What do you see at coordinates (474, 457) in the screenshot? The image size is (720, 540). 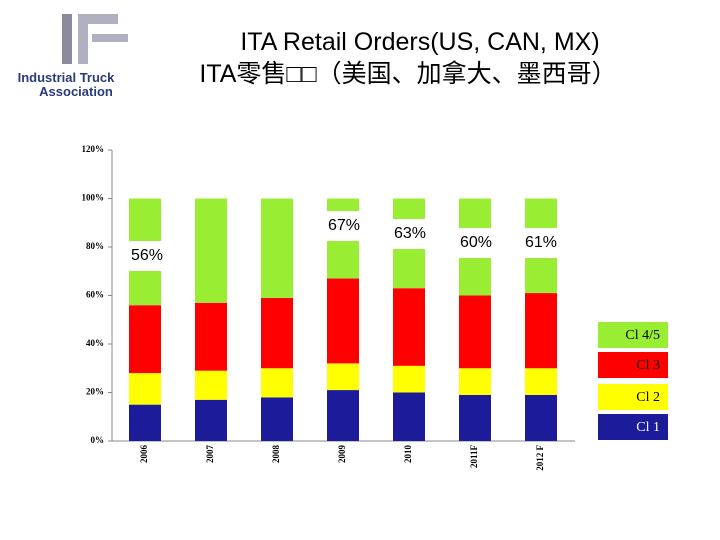 I see `x-tick-label: 2011F` at bounding box center [474, 457].